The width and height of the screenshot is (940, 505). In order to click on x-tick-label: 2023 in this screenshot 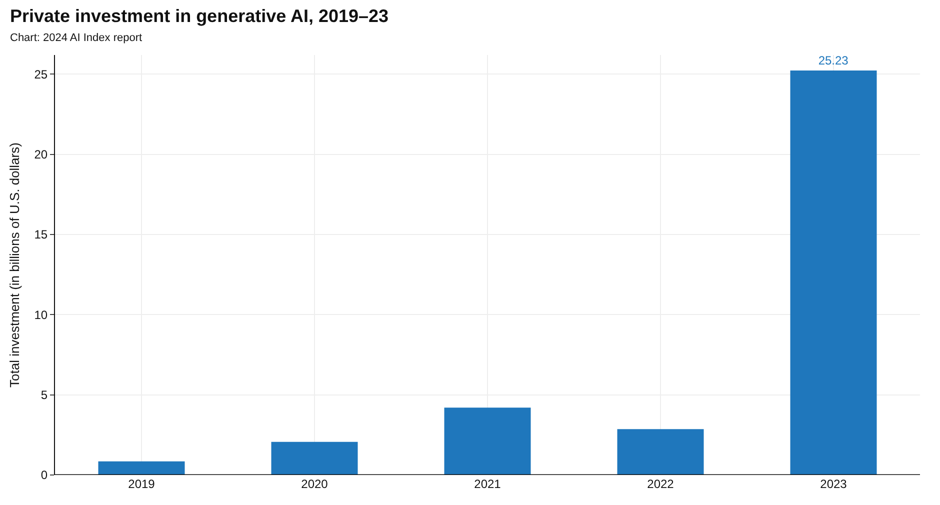, I will do `click(834, 484)`.